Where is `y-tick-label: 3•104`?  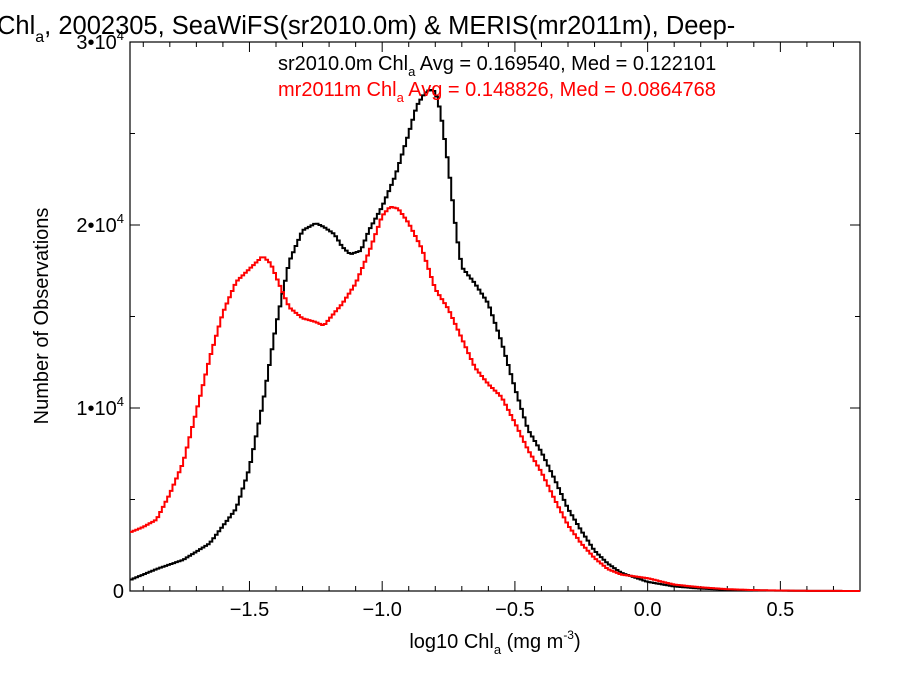
y-tick-label: 3•104 is located at coordinates (100, 41).